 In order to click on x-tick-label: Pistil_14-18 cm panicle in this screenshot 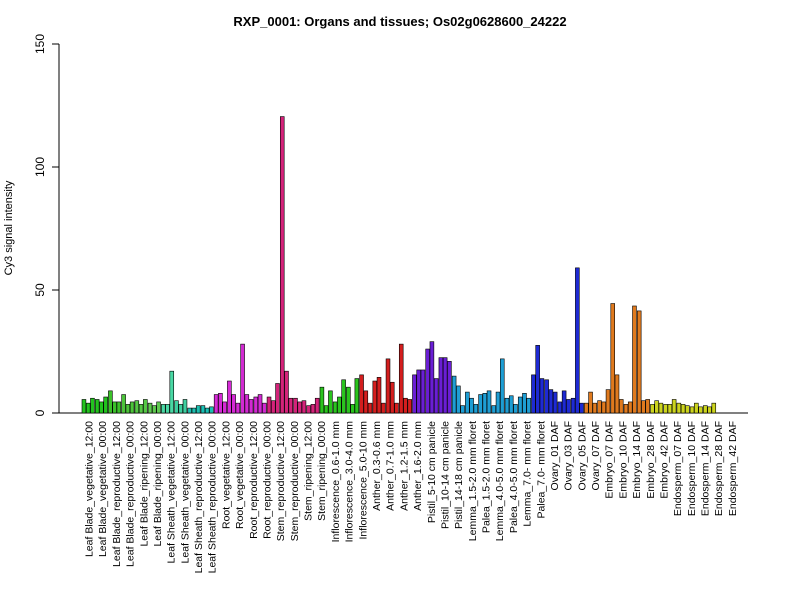, I will do `click(459, 475)`.